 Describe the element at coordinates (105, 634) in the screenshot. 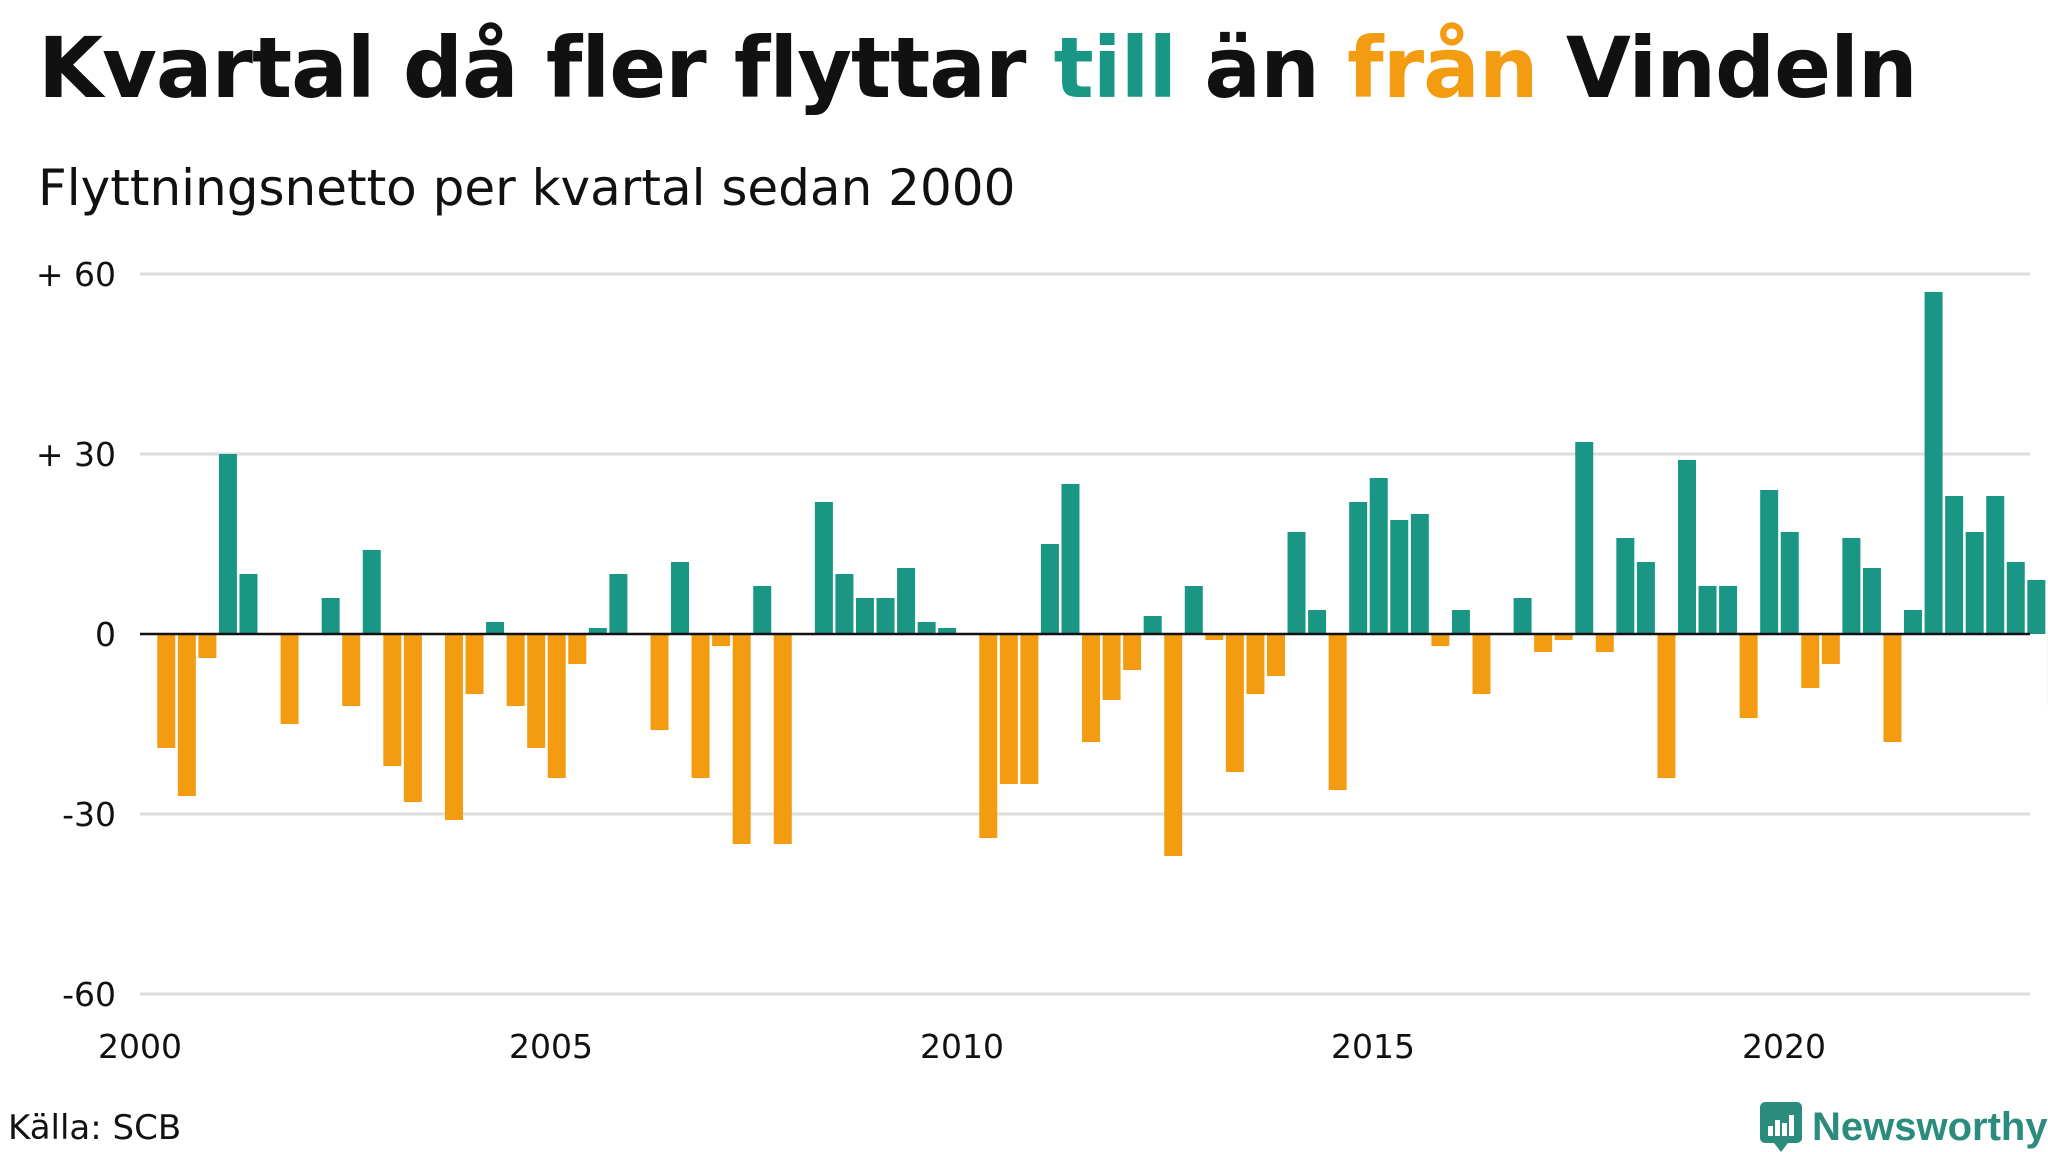

I see `y-tick-label: 0` at that location.